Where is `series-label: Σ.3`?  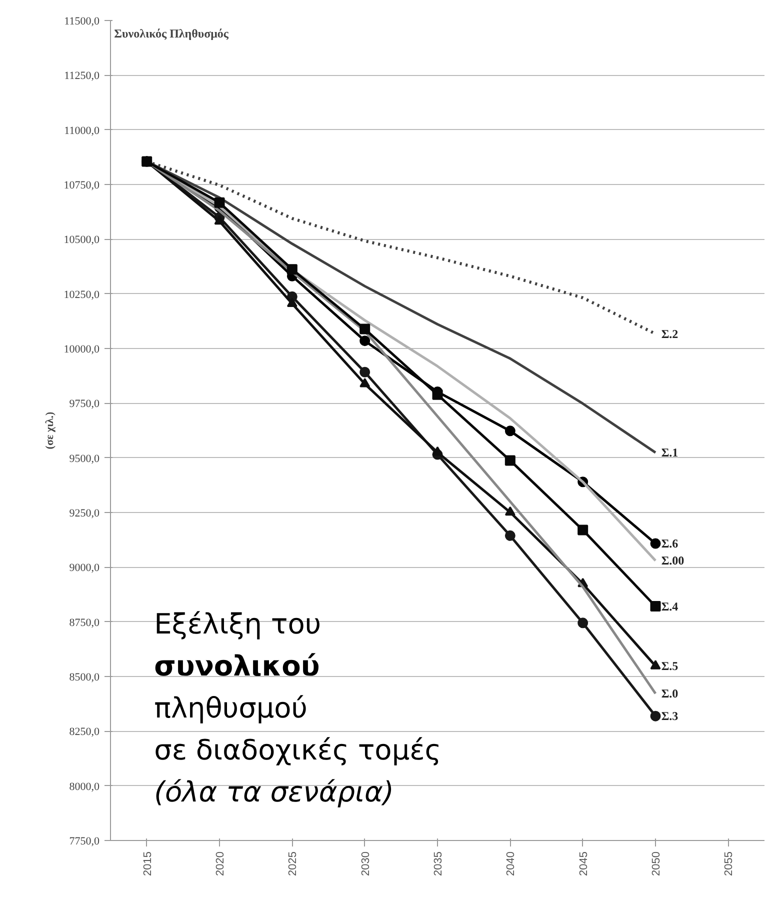
series-label: Σ.3 is located at coordinates (669, 716).